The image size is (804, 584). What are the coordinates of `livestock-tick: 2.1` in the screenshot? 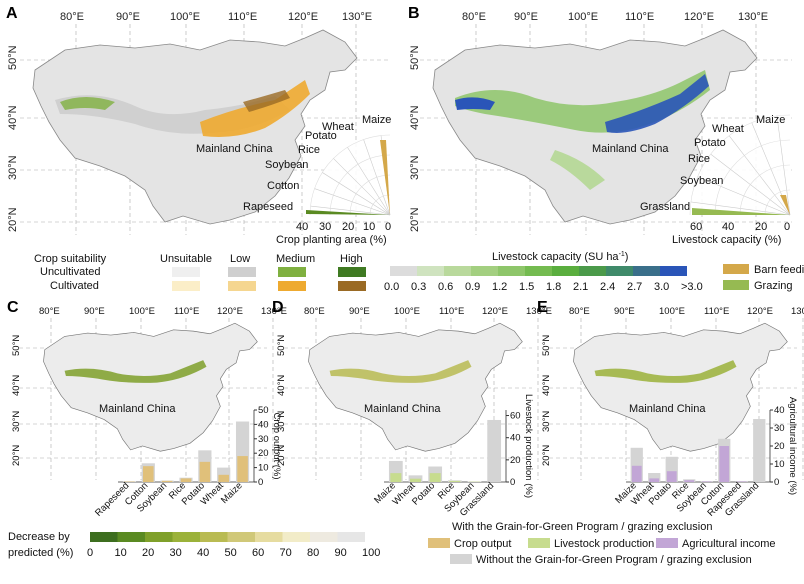 It's located at (580, 287).